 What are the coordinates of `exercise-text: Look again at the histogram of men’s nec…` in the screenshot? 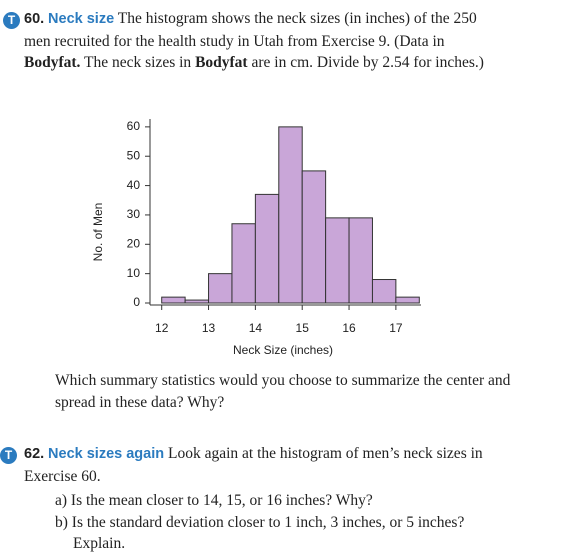 It's located at (253, 465).